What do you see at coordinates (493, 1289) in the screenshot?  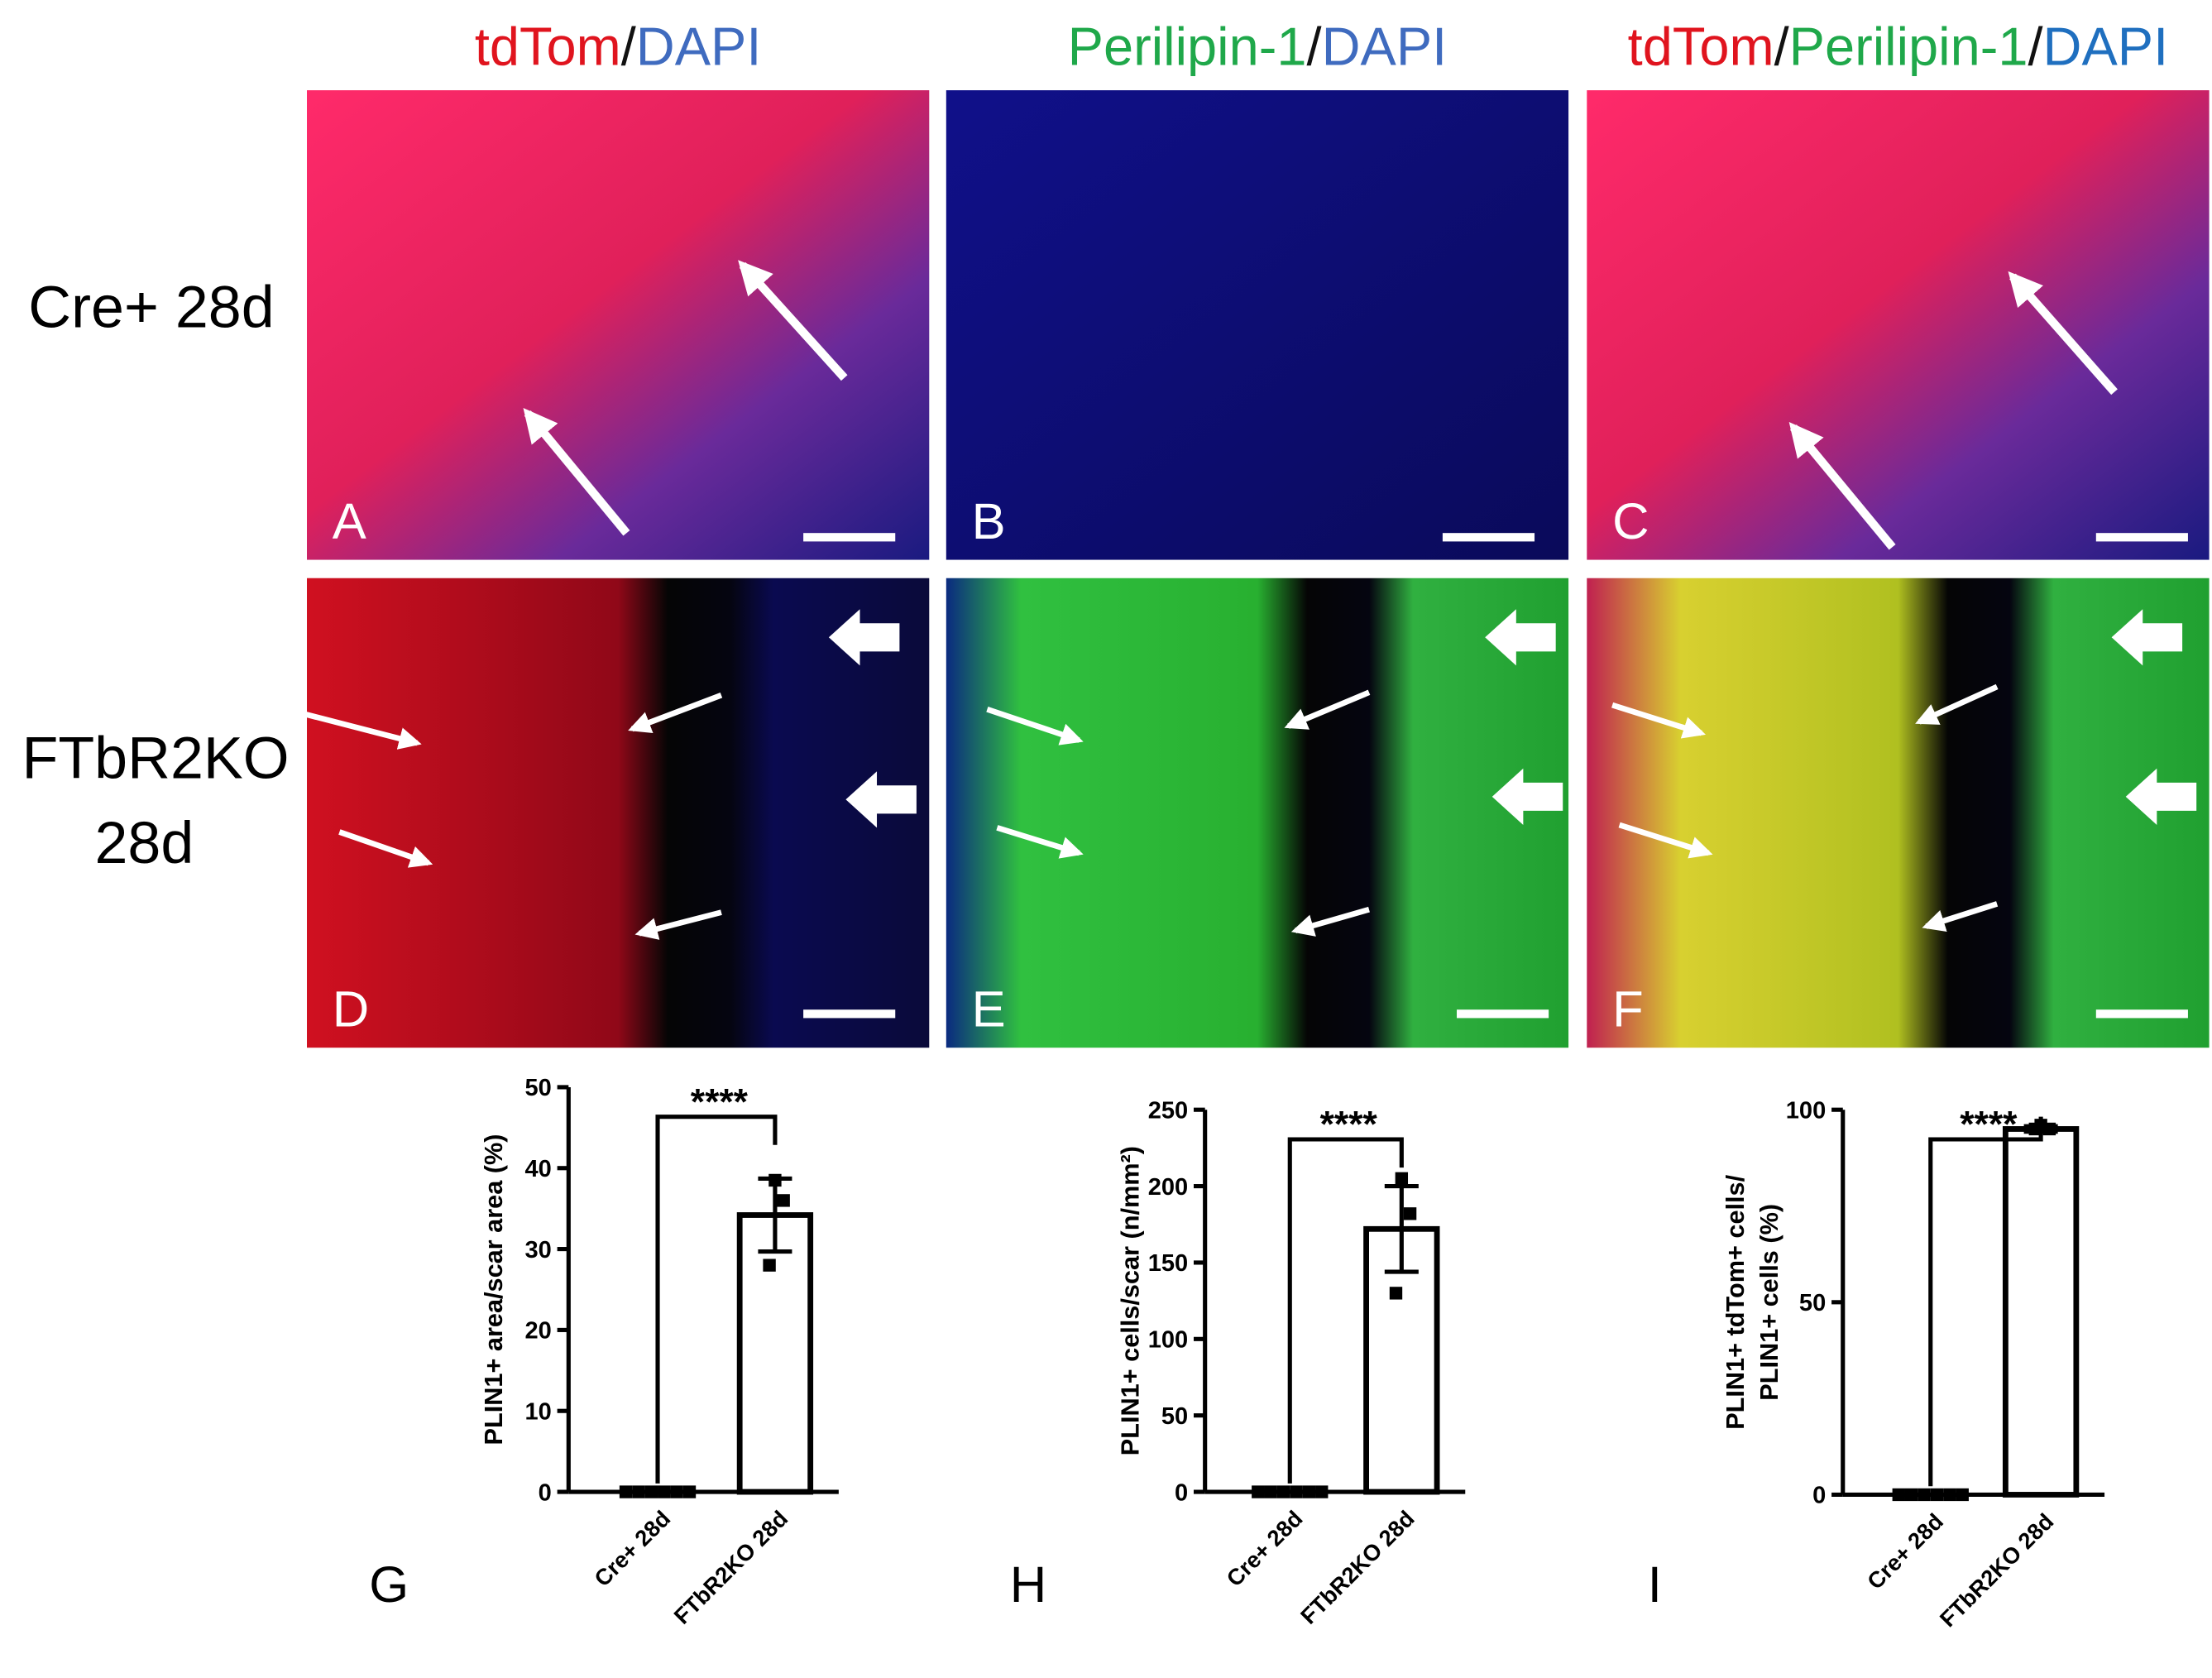 I see `y-axis-label: PLIN1+ area/scar area (%)` at bounding box center [493, 1289].